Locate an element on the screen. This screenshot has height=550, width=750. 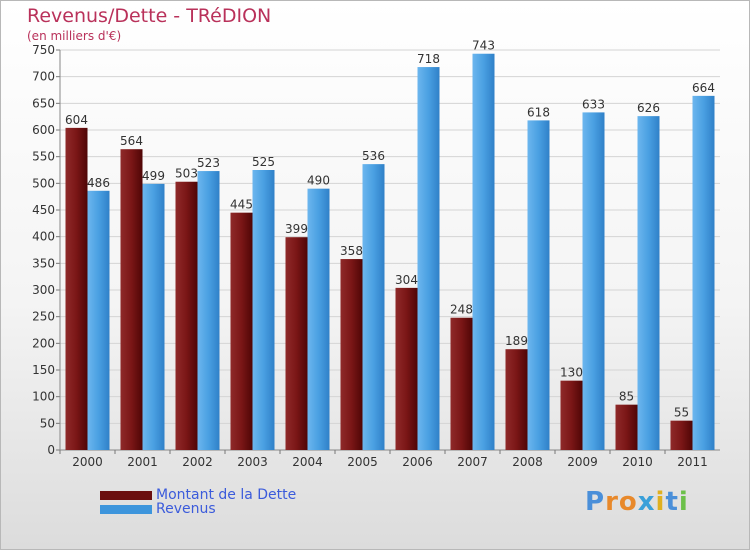
y-tick-label: 350 is located at coordinates (43, 263).